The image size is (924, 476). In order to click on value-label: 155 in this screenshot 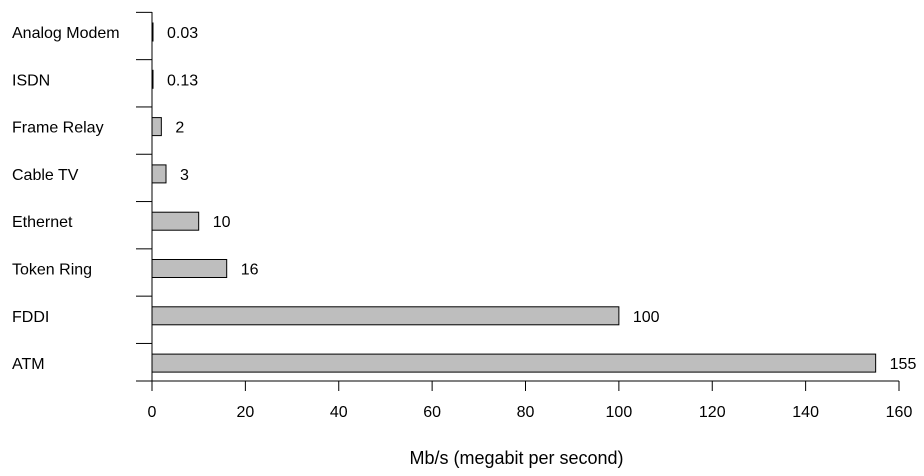, I will do `click(903, 364)`.